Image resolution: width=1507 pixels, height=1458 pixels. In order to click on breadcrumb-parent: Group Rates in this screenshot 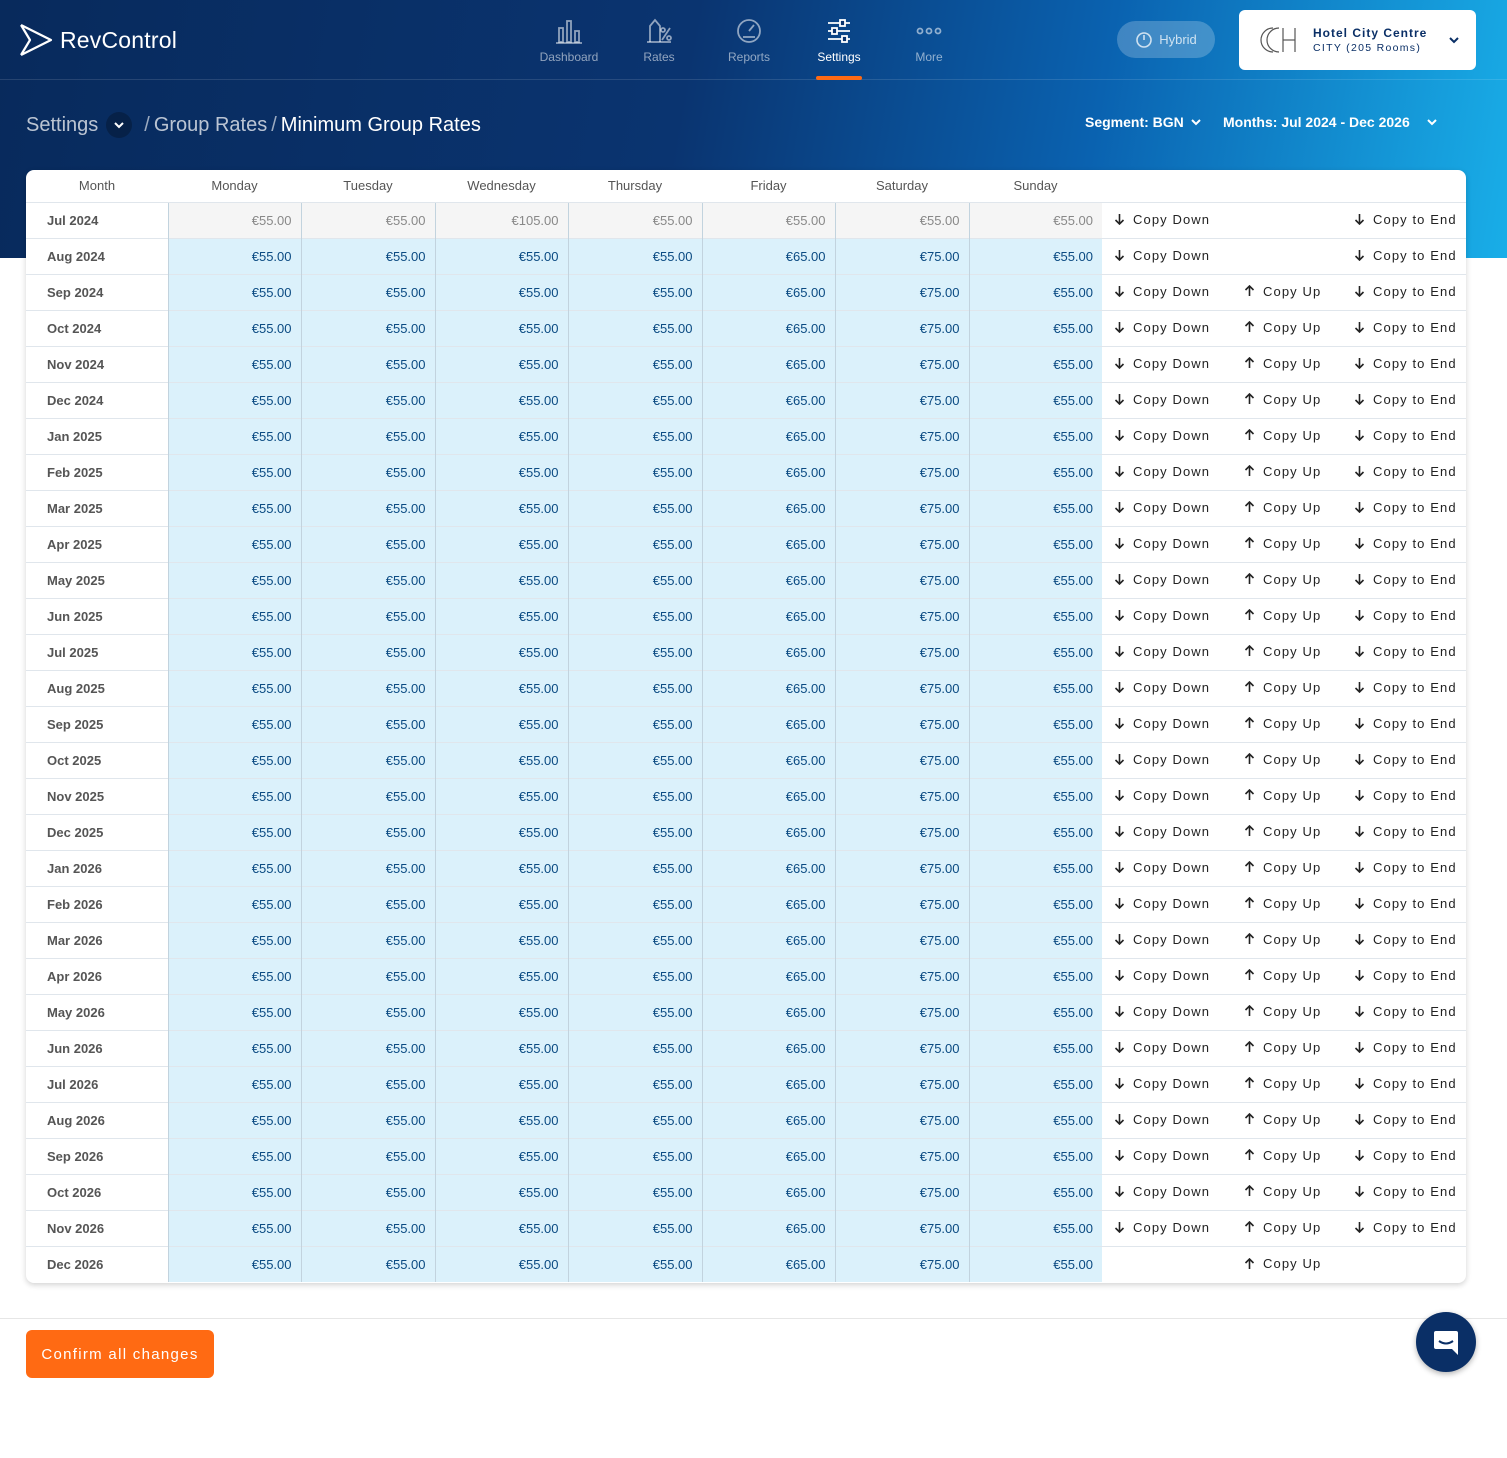, I will do `click(210, 124)`.